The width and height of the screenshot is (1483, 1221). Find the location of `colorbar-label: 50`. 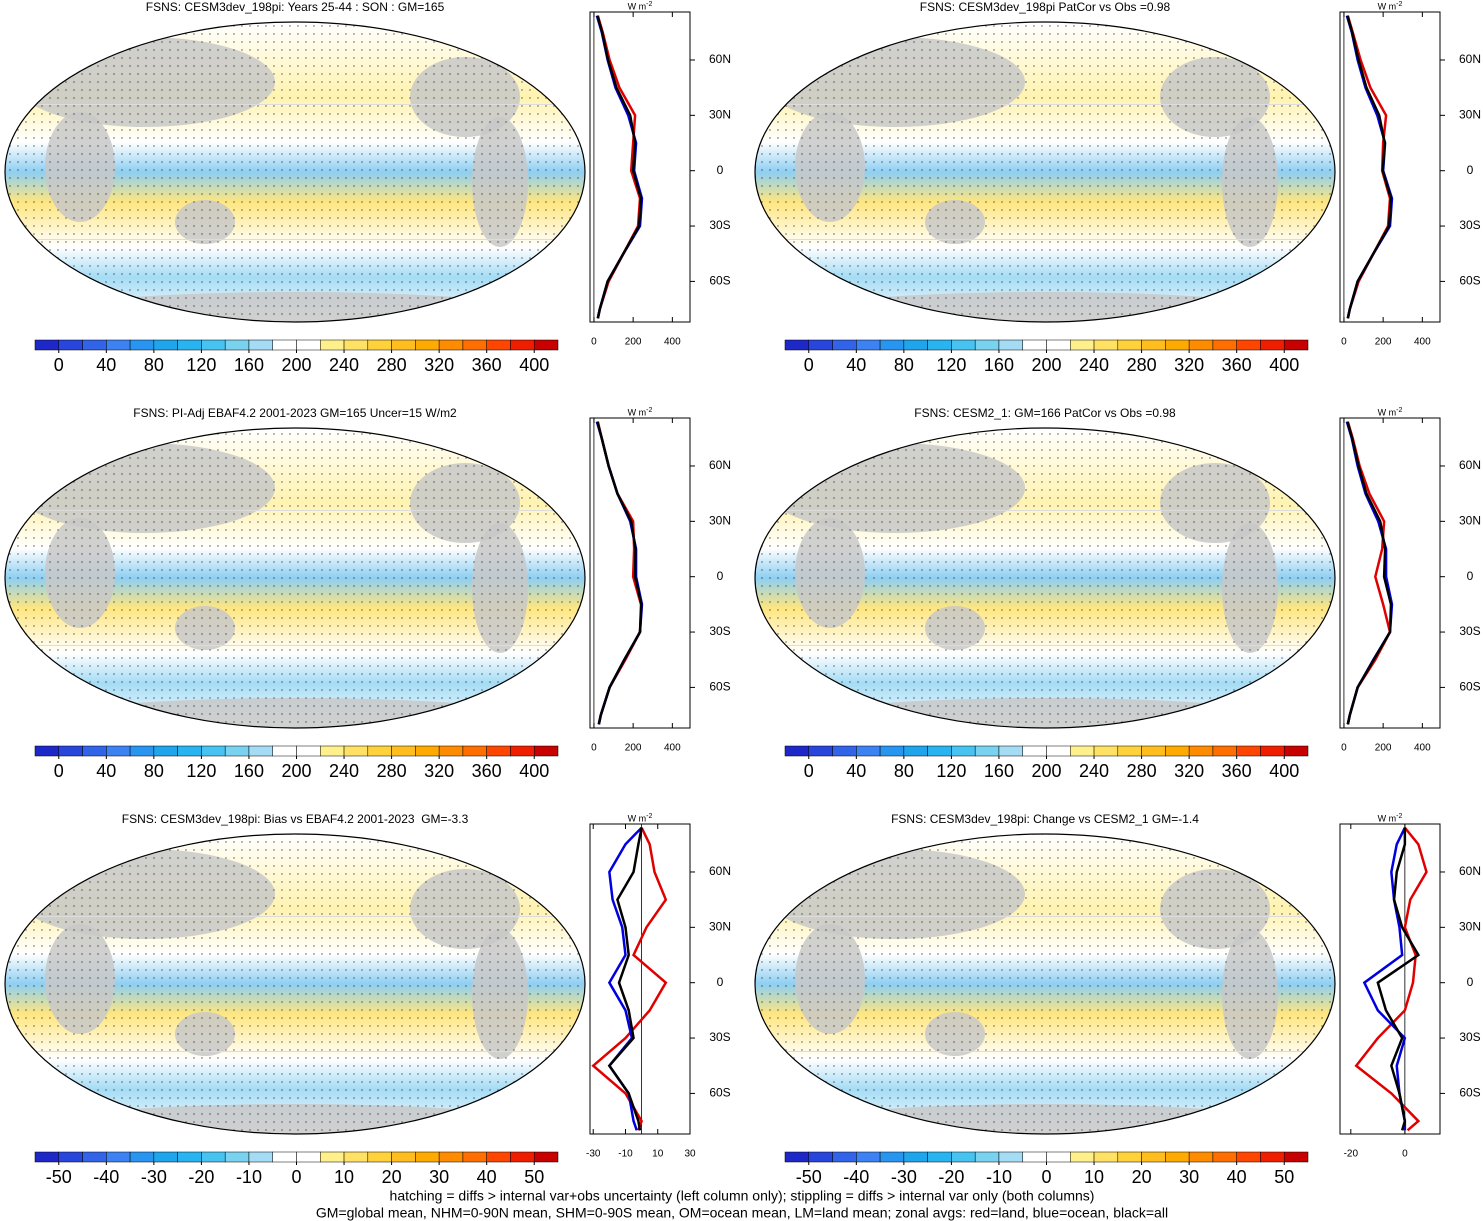

colorbar-label: 50 is located at coordinates (534, 1177).